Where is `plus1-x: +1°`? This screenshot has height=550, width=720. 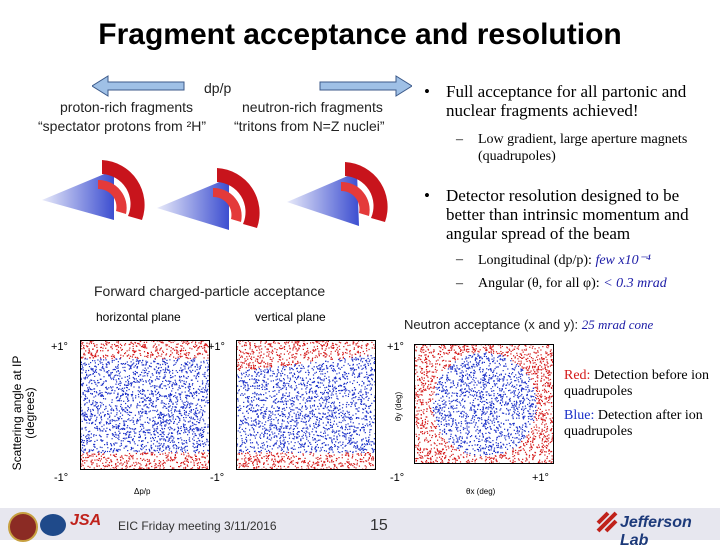 plus1-x: +1° is located at coordinates (540, 478).